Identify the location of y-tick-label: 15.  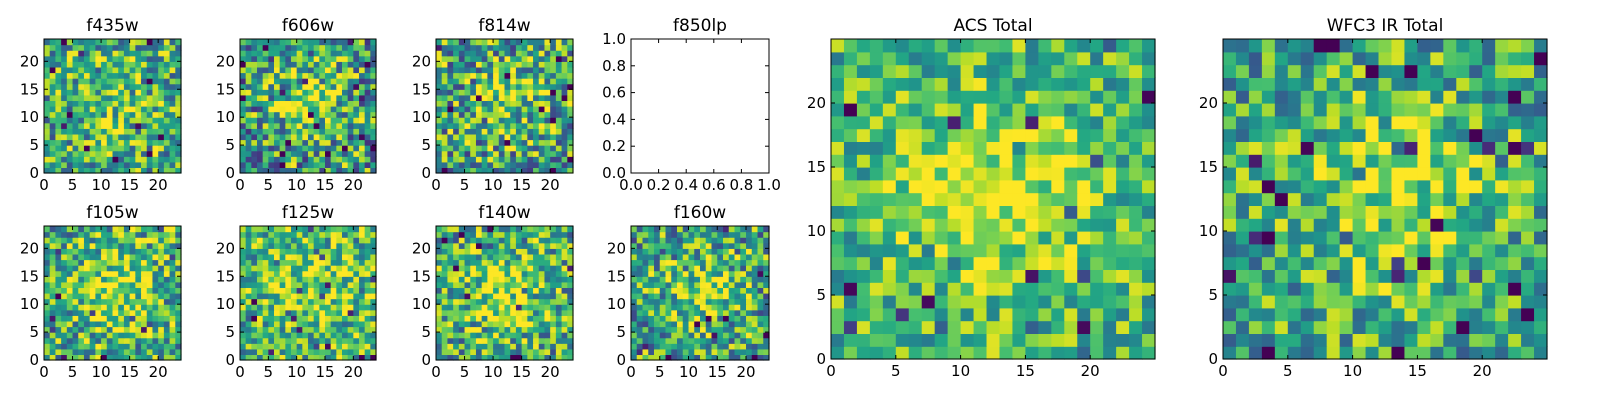
(421, 89).